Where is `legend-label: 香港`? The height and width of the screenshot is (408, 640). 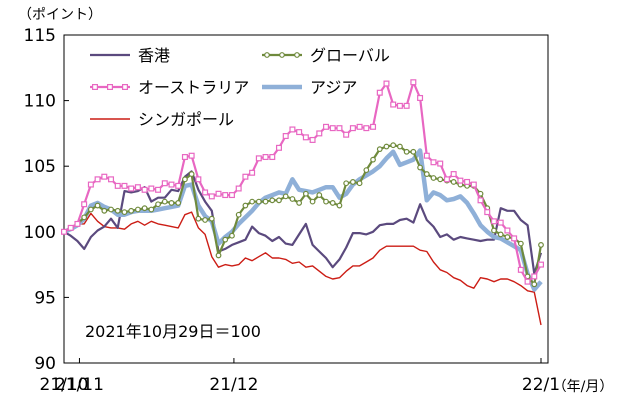 legend-label: 香港 is located at coordinates (154, 55).